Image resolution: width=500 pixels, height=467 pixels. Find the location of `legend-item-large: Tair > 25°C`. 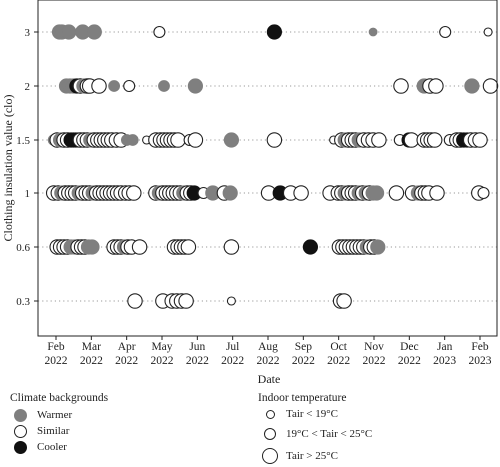

legend-item-large: Tair > 25°C is located at coordinates (300, 456).